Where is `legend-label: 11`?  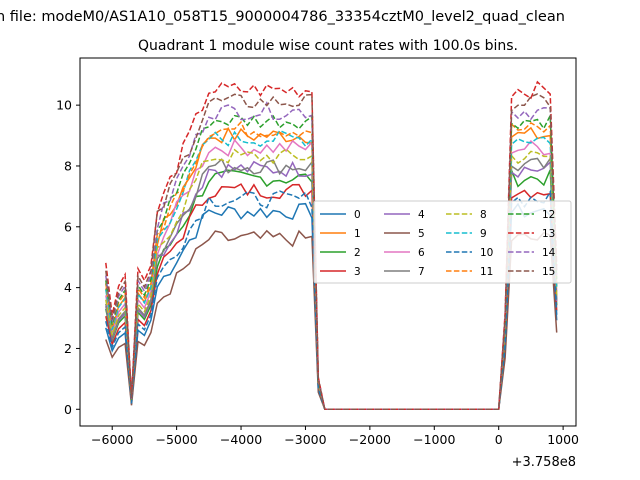
legend-label: 11 is located at coordinates (486, 272).